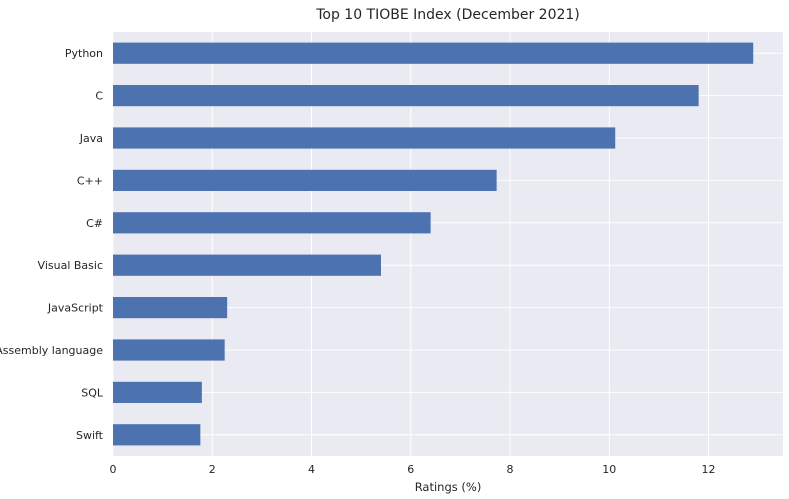 This screenshot has width=789, height=499. I want to click on y-tick-label: JavaScript, so click(75, 308).